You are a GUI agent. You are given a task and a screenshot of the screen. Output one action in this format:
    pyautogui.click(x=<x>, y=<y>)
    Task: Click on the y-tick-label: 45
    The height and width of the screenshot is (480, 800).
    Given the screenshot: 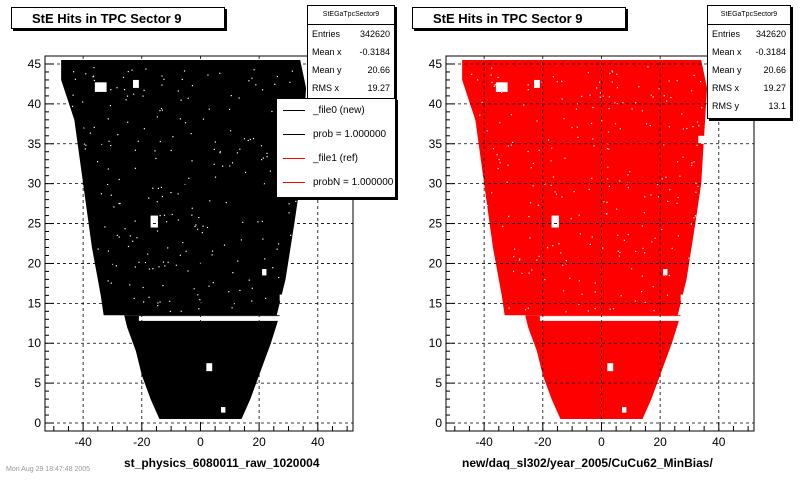 What is the action you would take?
    pyautogui.click(x=436, y=64)
    